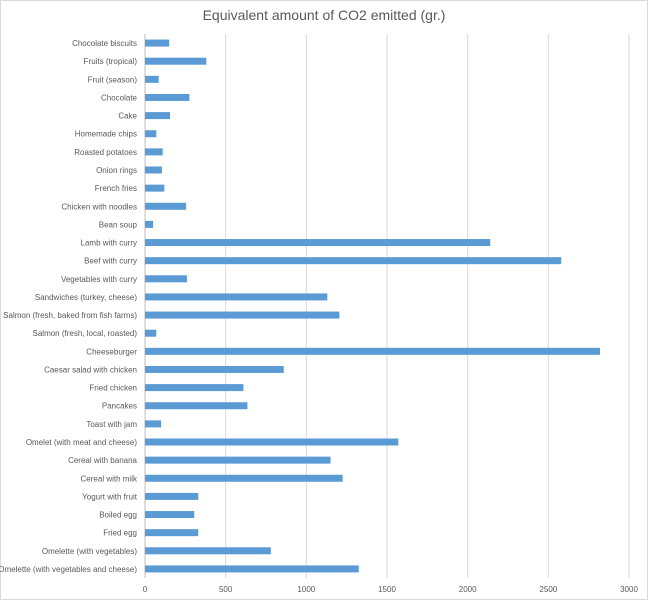 The height and width of the screenshot is (600, 648). I want to click on x-tick-label: 2000, so click(468, 589).